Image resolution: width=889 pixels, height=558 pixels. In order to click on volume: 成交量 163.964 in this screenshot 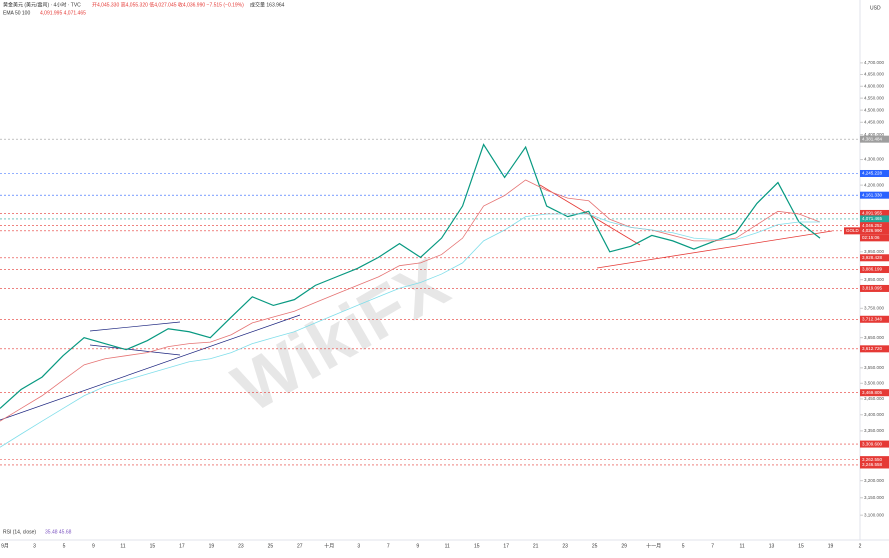, I will do `click(267, 4)`.